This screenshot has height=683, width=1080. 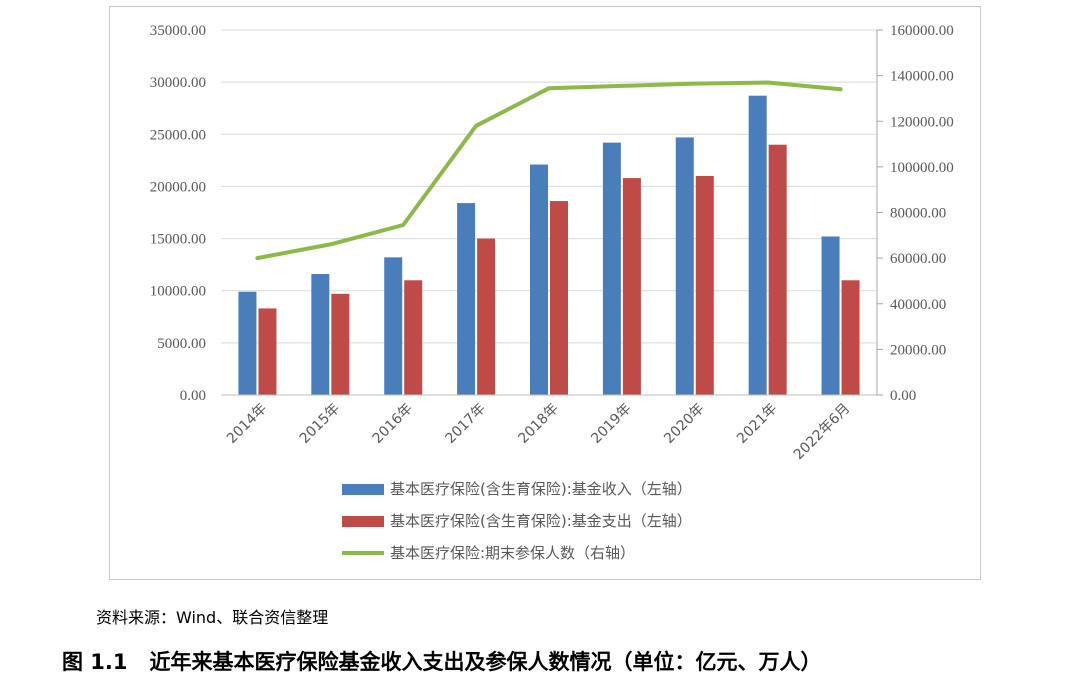 I want to click on legend-label: 基本医疗保险:期末参保人数（右轴）, so click(x=512, y=553).